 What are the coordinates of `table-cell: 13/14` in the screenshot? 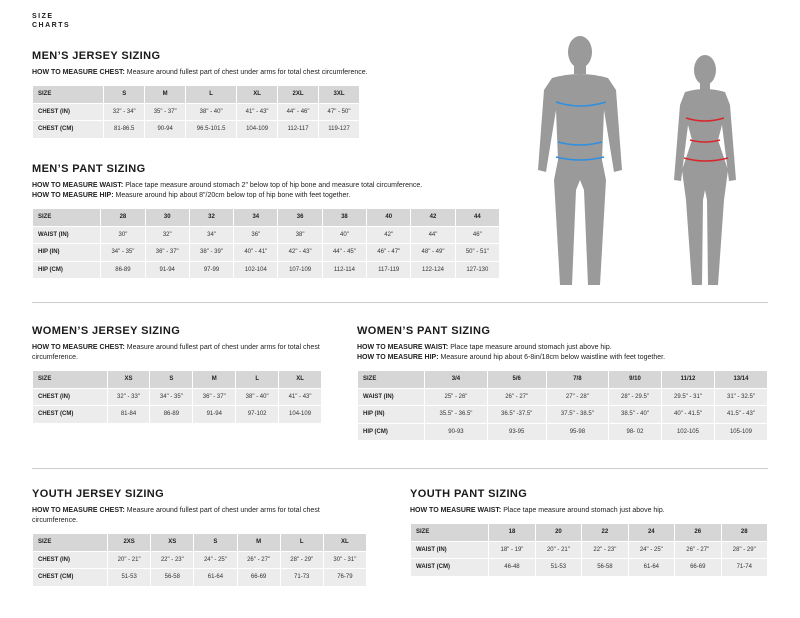 It's located at (740, 380).